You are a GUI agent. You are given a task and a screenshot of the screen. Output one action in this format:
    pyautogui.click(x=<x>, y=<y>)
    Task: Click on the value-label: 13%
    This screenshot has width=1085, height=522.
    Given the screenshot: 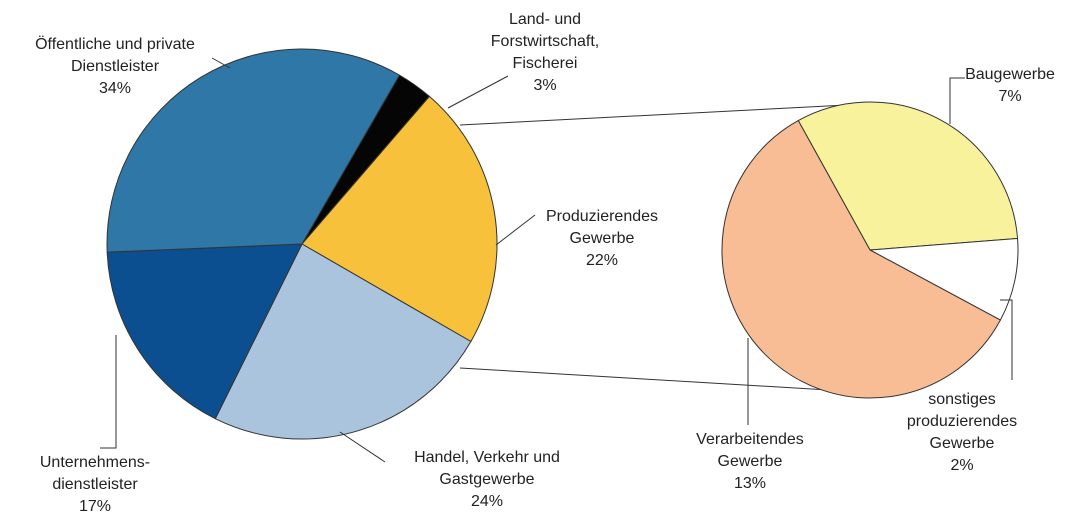 What is the action you would take?
    pyautogui.click(x=750, y=483)
    